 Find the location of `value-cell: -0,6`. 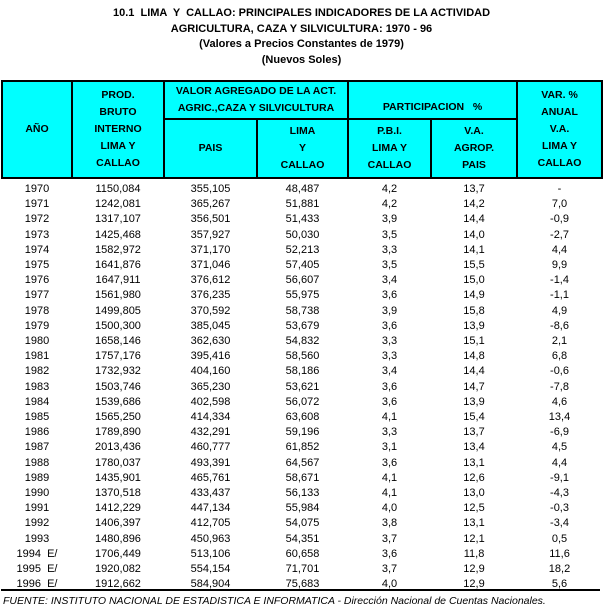

value-cell: -0,6 is located at coordinates (560, 372).